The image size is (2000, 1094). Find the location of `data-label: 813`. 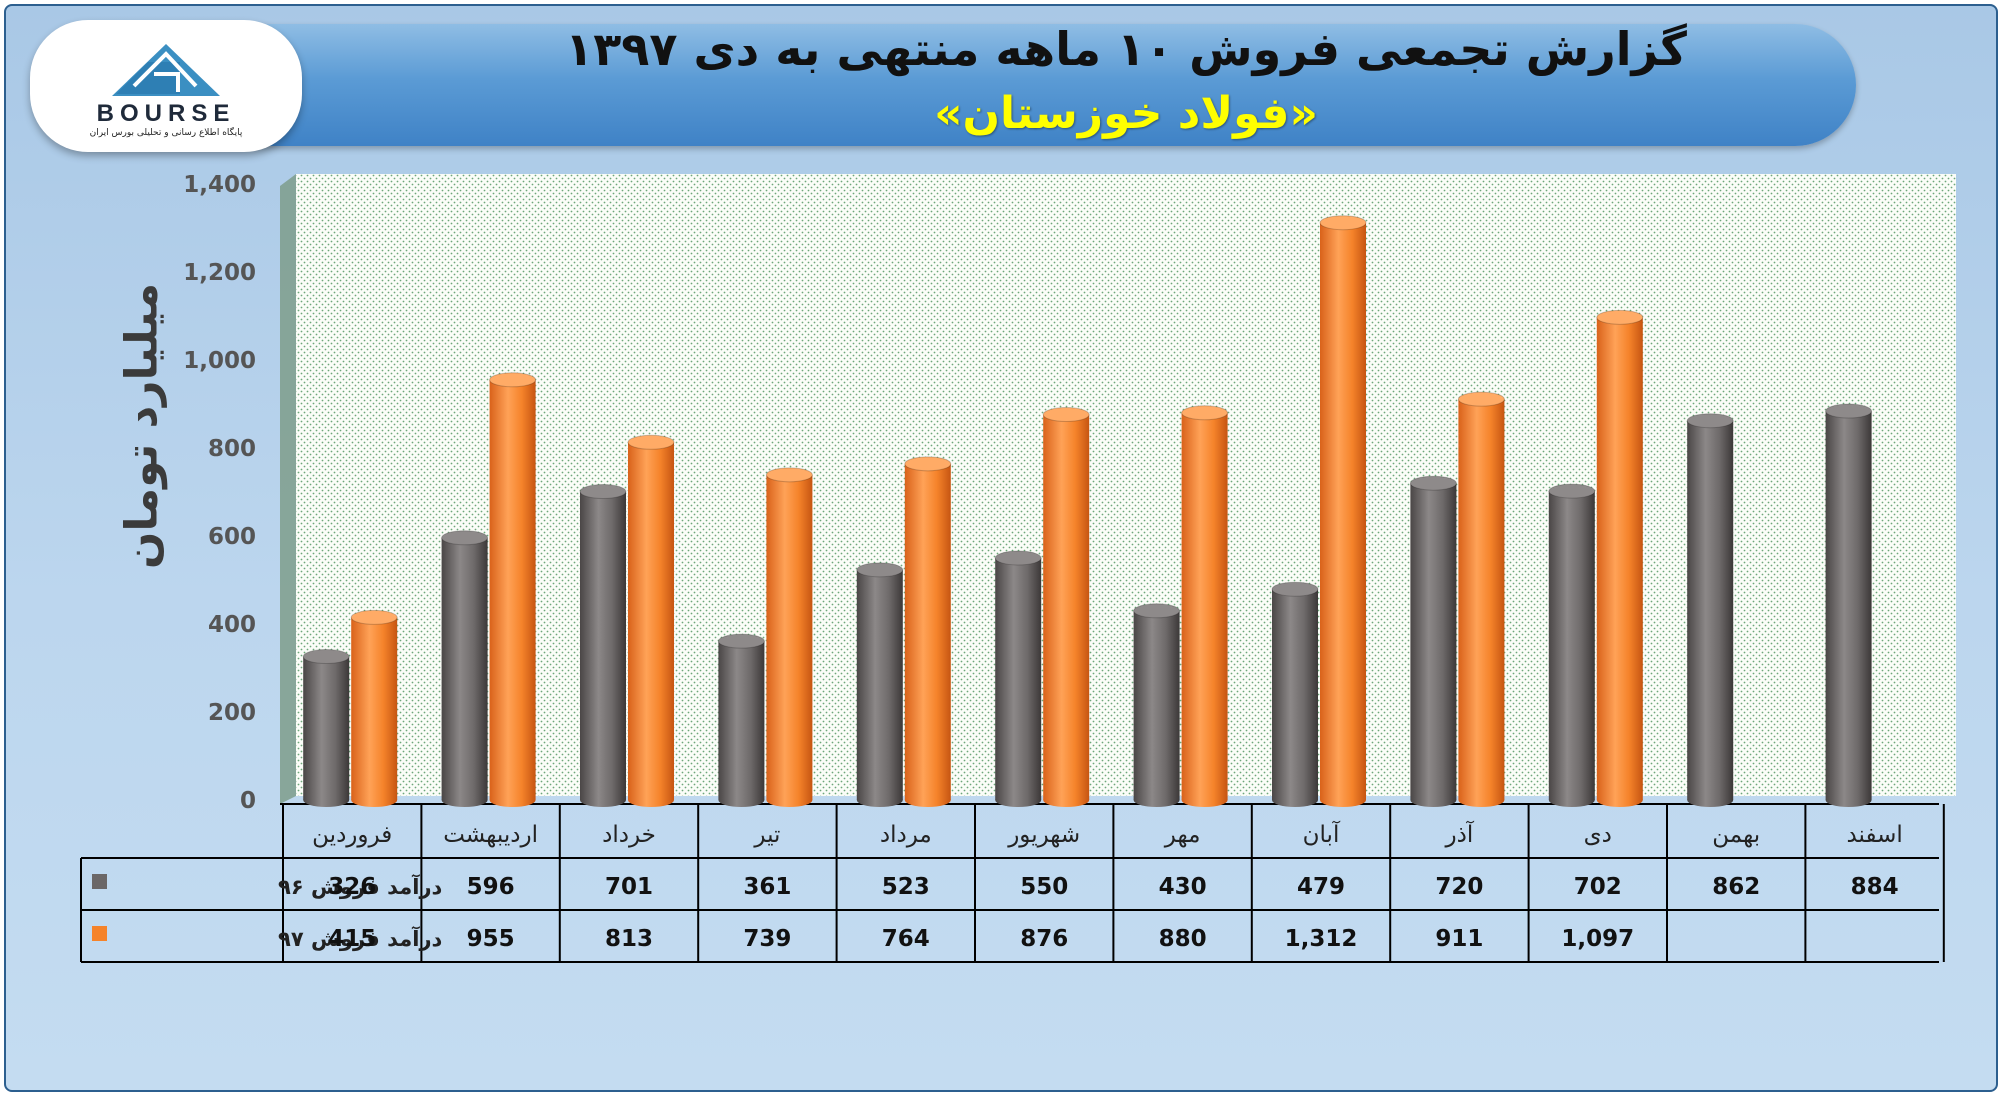

data-label: 813 is located at coordinates (629, 939).